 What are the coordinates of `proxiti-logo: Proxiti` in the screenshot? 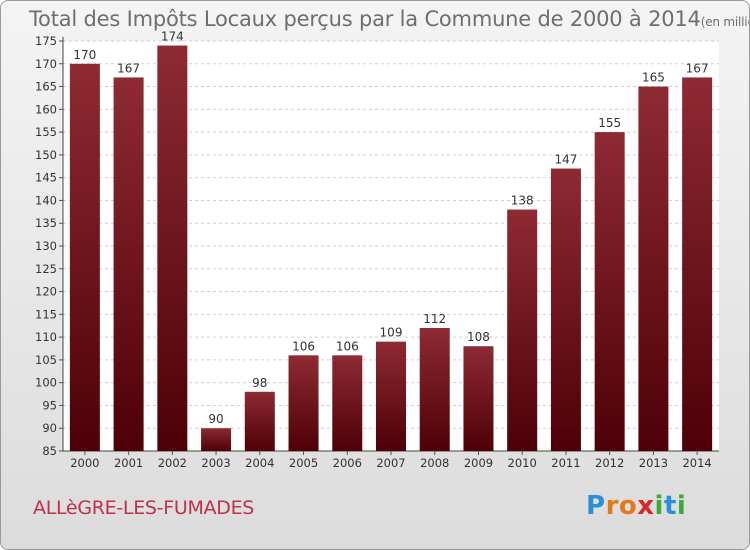 It's located at (636, 506).